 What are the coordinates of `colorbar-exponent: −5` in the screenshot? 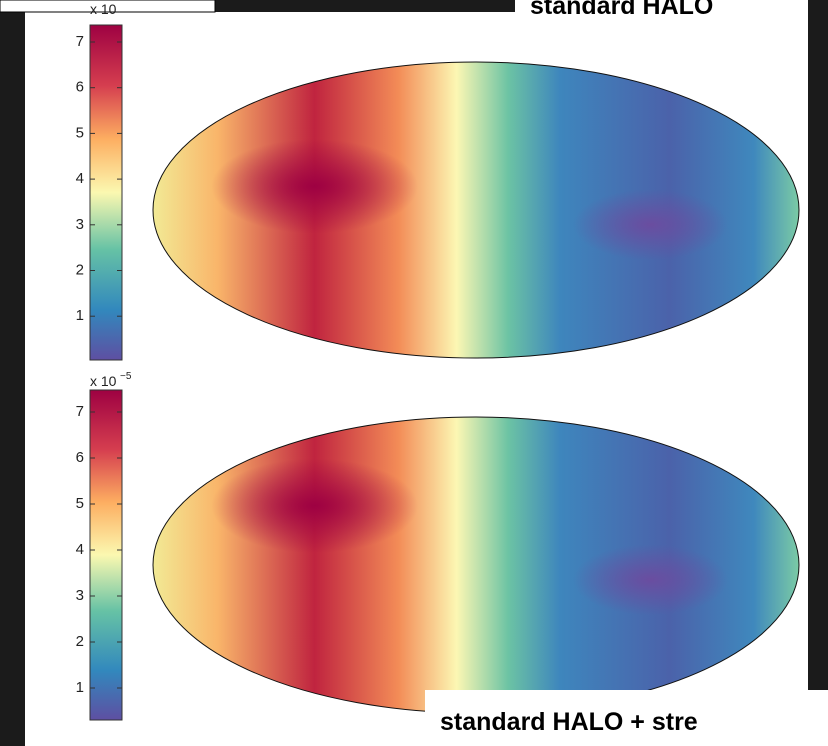 It's located at (126, 376).